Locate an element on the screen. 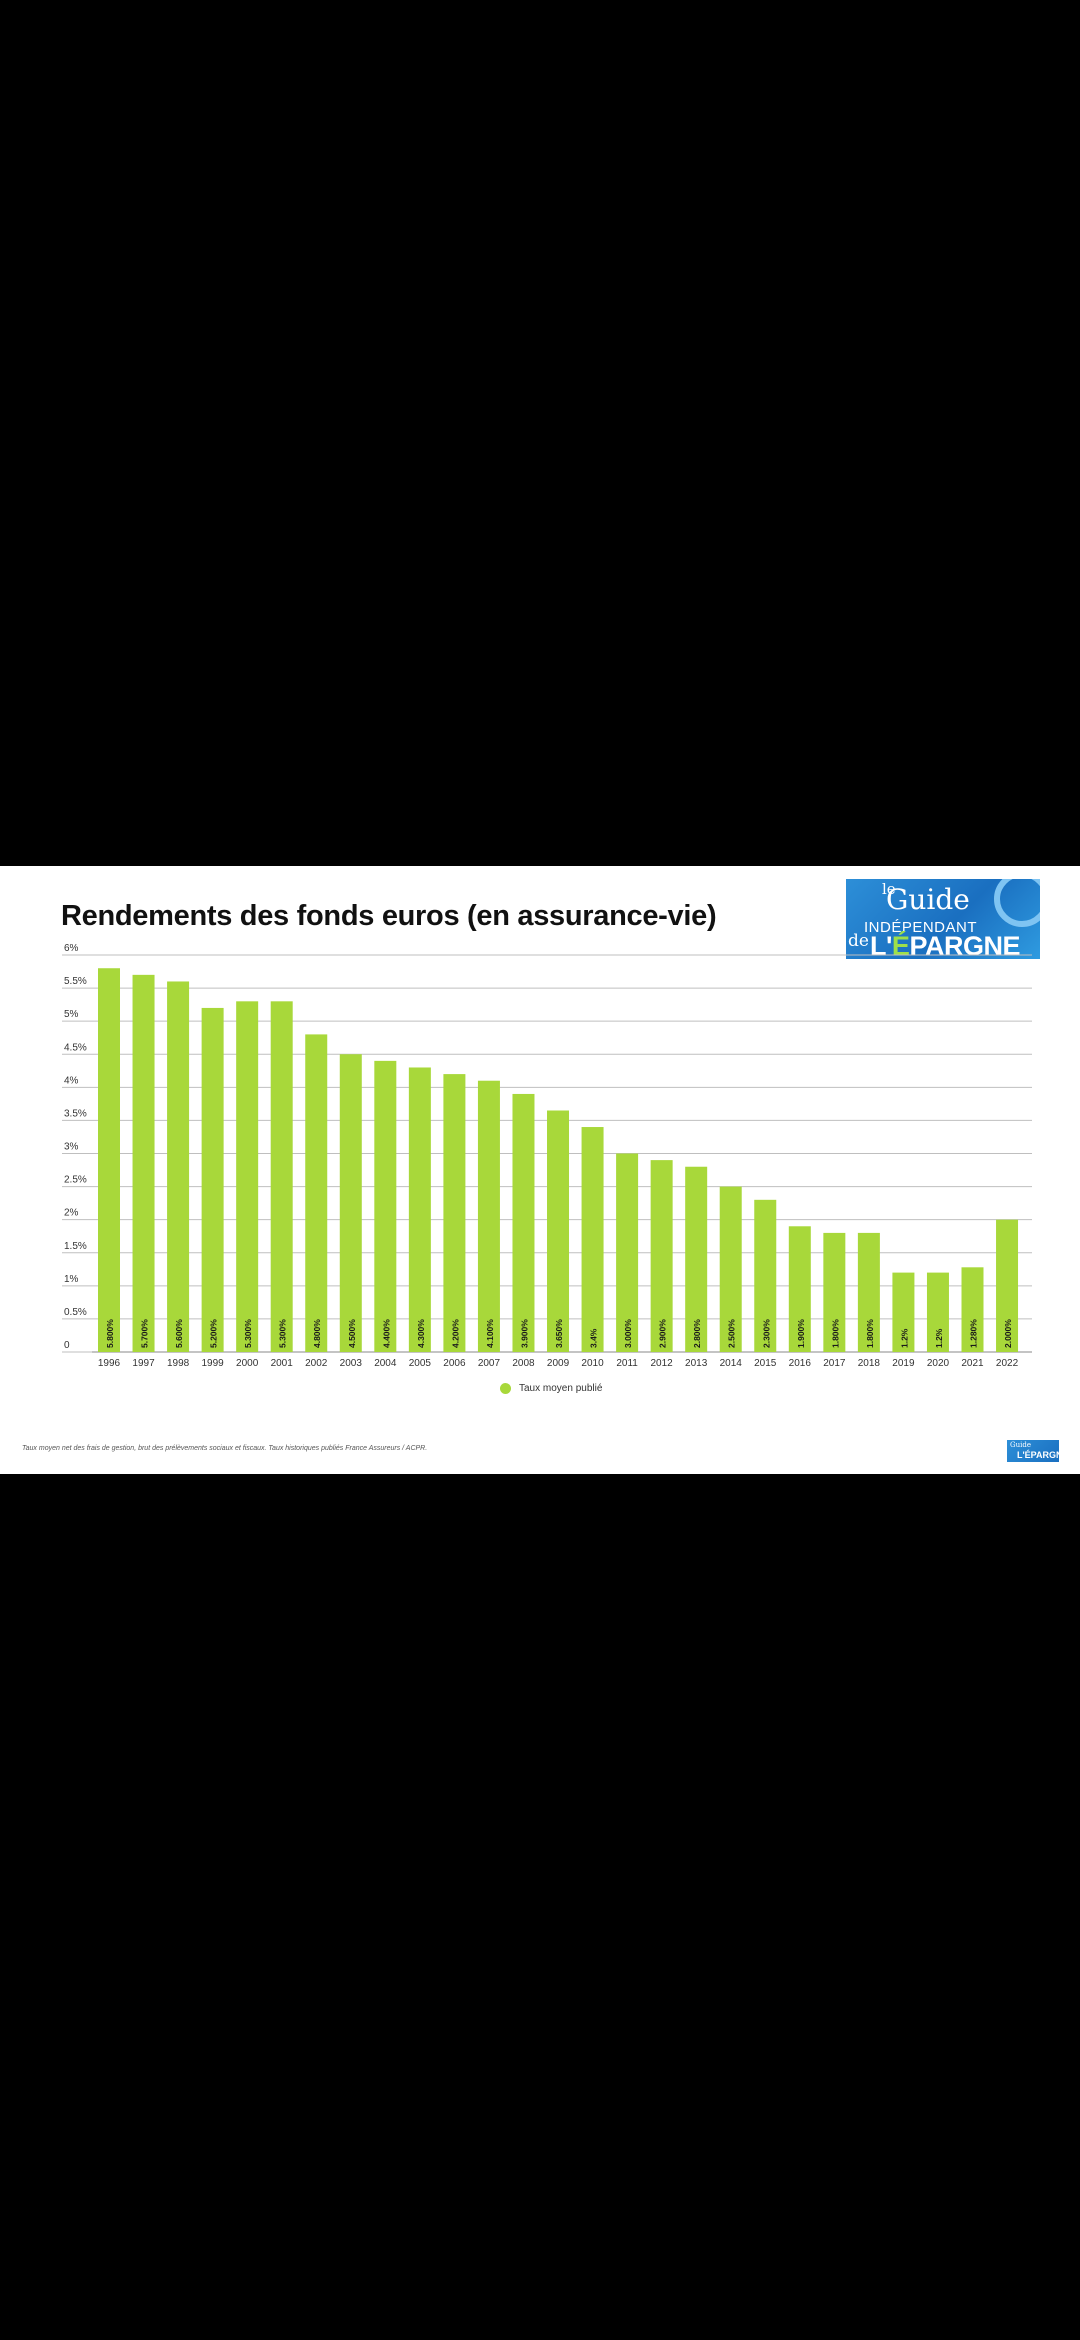  x-tick-label: 1999 is located at coordinates (212, 1363).